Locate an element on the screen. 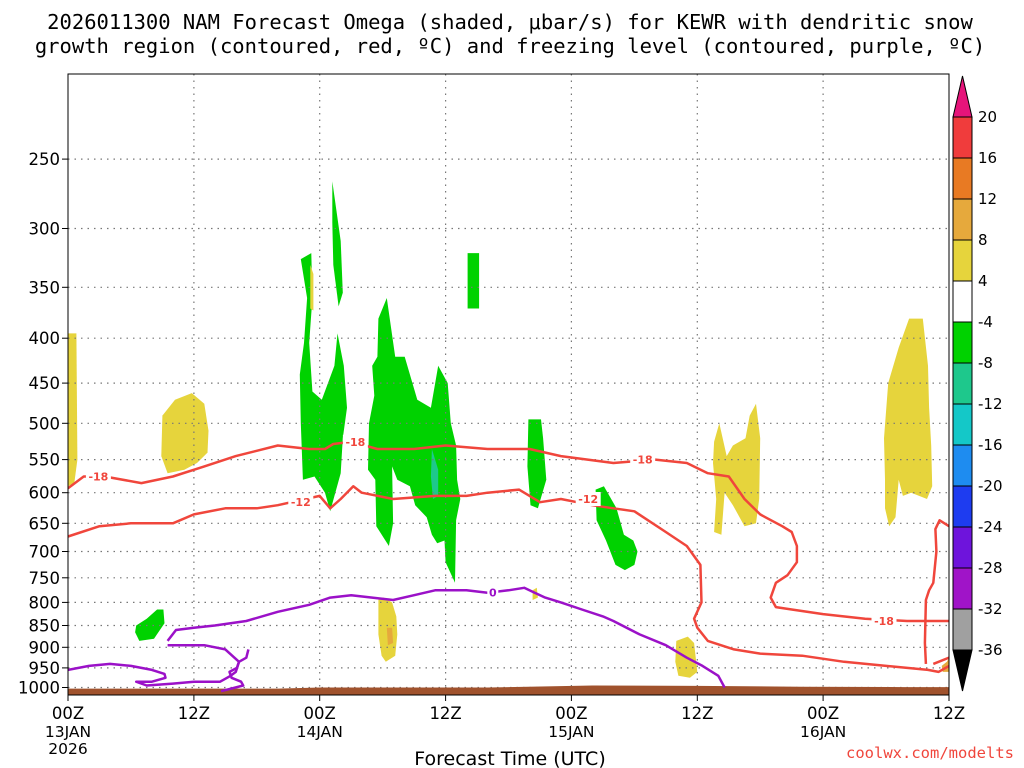 The width and height of the screenshot is (1024, 768). dgz-contour-label-1-1: -12 is located at coordinates (588, 499).